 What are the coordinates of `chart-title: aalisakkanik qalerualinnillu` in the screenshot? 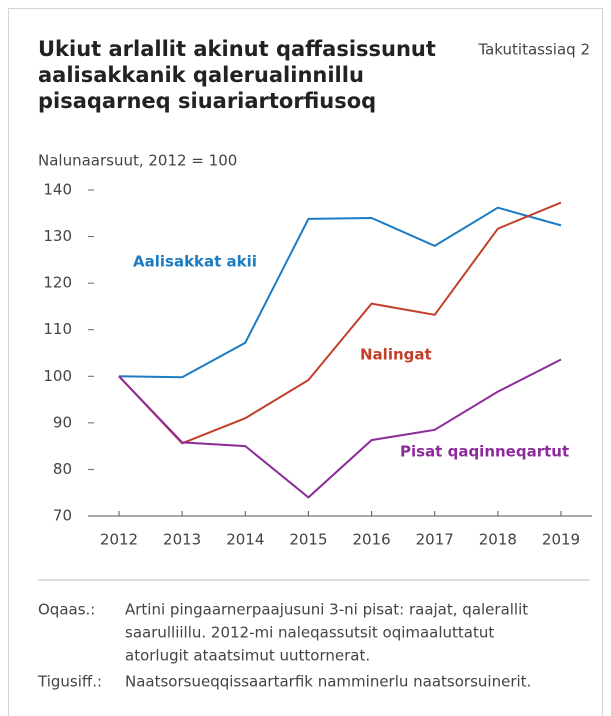 It's located at (201, 75).